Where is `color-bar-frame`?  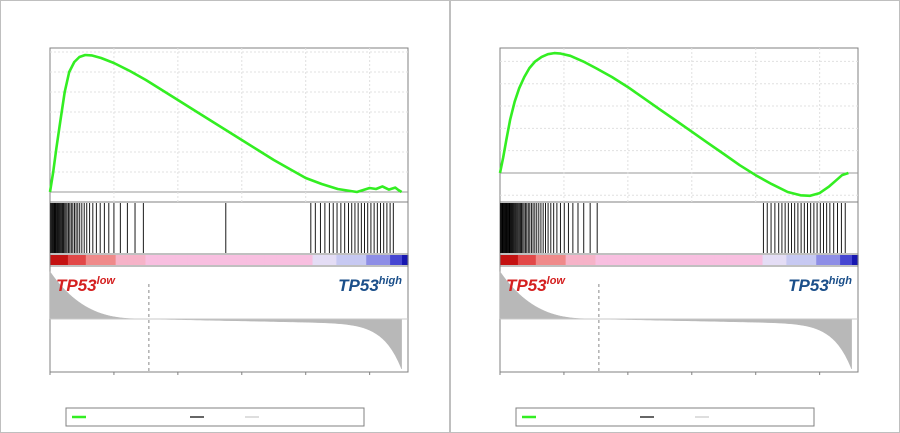
color-bar-frame is located at coordinates (679, 260).